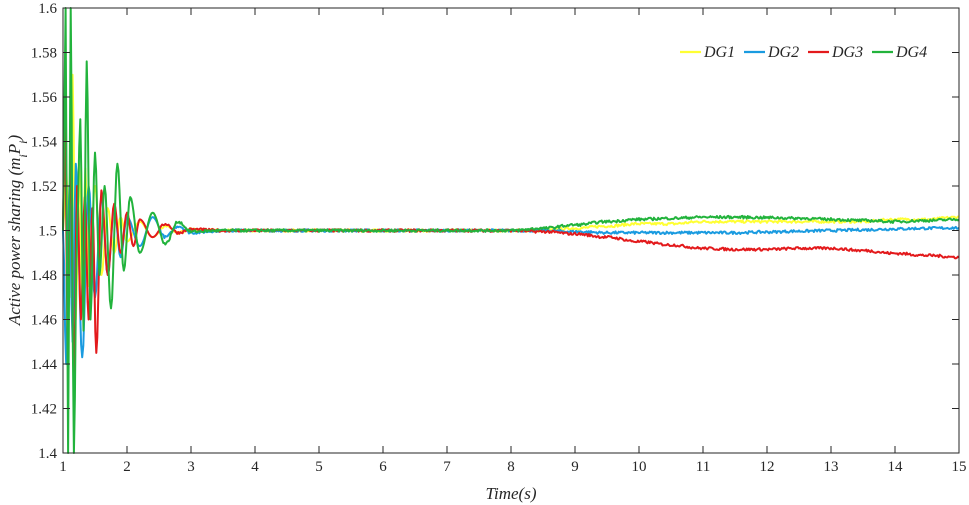 This screenshot has height=505, width=969. I want to click on x-tick-label: 6, so click(383, 467).